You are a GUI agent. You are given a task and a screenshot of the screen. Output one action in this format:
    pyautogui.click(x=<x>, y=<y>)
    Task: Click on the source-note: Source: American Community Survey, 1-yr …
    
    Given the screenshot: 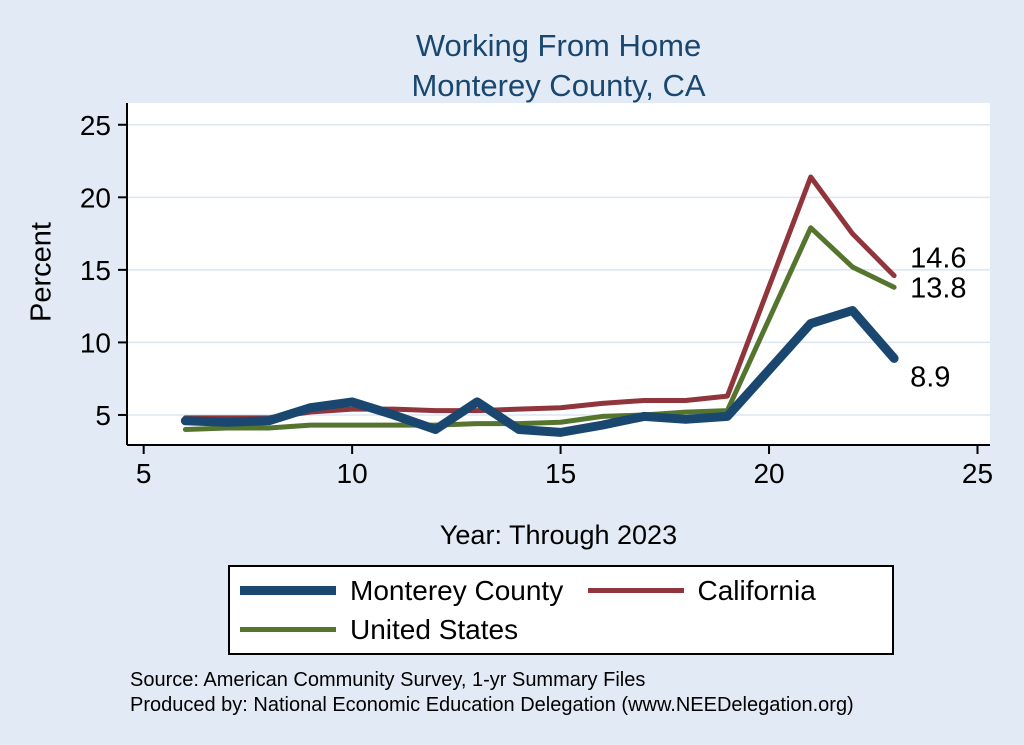 What is the action you would take?
    pyautogui.click(x=492, y=693)
    